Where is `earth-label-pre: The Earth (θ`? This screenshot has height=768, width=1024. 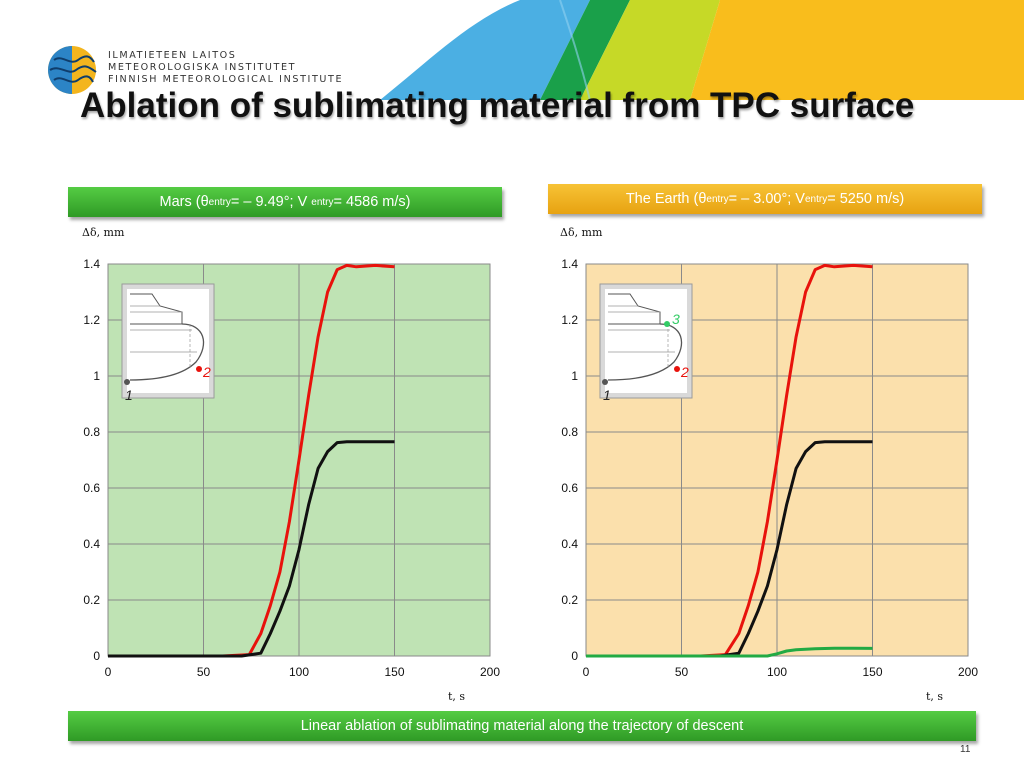 earth-label-pre: The Earth (θ is located at coordinates (666, 199).